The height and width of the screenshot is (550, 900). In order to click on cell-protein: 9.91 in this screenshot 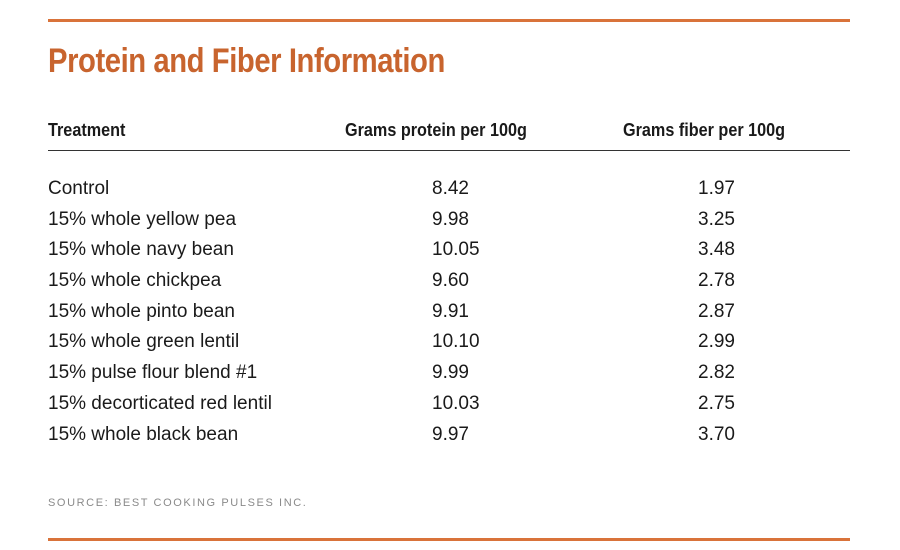, I will do `click(450, 311)`.